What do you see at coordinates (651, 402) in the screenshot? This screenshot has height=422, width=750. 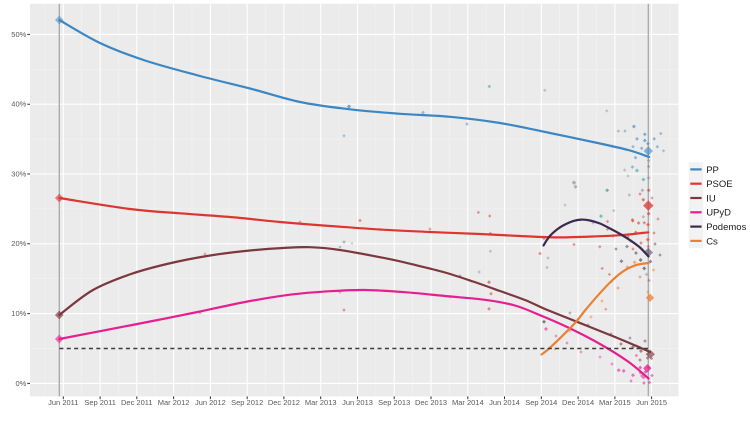 I see `svg-text: Jun 2015` at bounding box center [651, 402].